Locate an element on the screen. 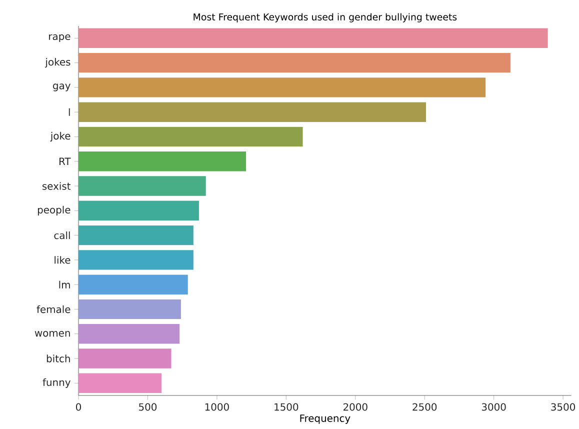 This screenshot has height=429, width=579. chart-title: Most Frequent Keywords used in gender bullying tweets is located at coordinates (325, 17).